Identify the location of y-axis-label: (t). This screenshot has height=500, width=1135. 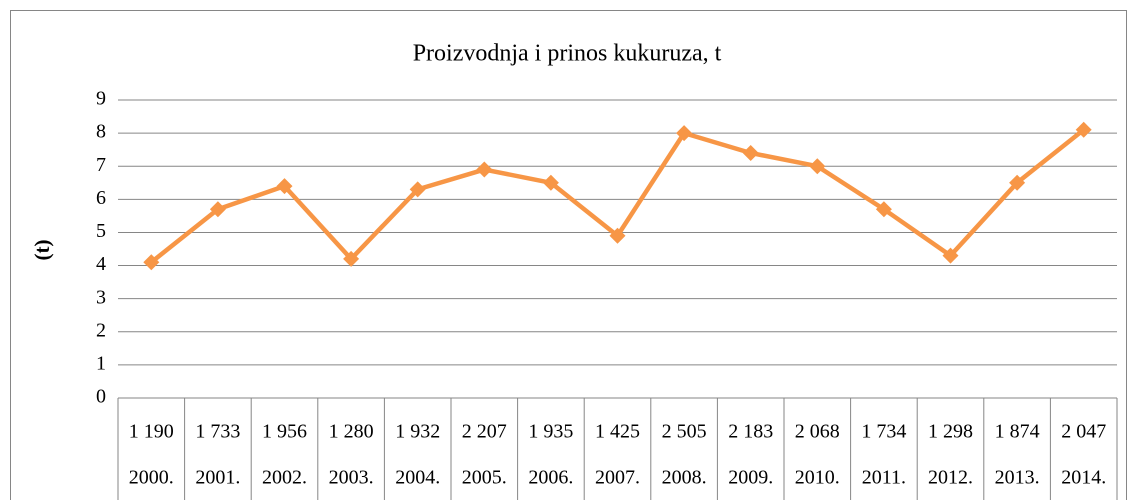
(42, 250).